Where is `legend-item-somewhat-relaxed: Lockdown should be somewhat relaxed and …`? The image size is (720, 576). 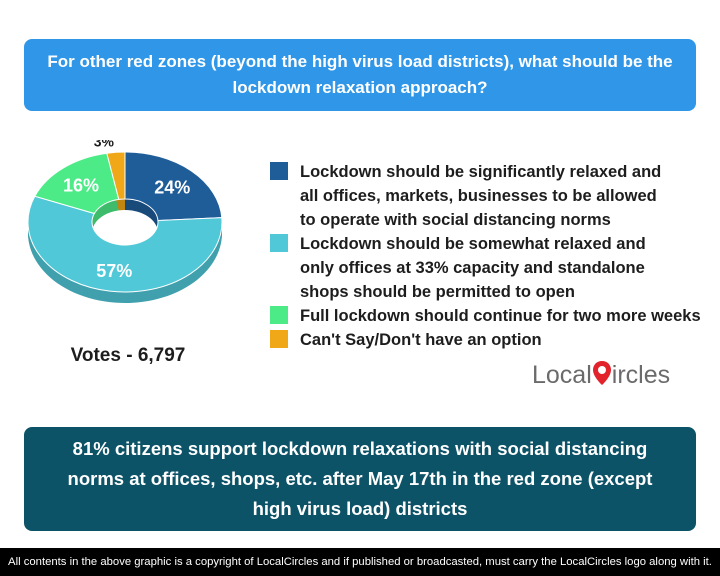 legend-item-somewhat-relaxed: Lockdown should be somewhat relaxed and … is located at coordinates (490, 268).